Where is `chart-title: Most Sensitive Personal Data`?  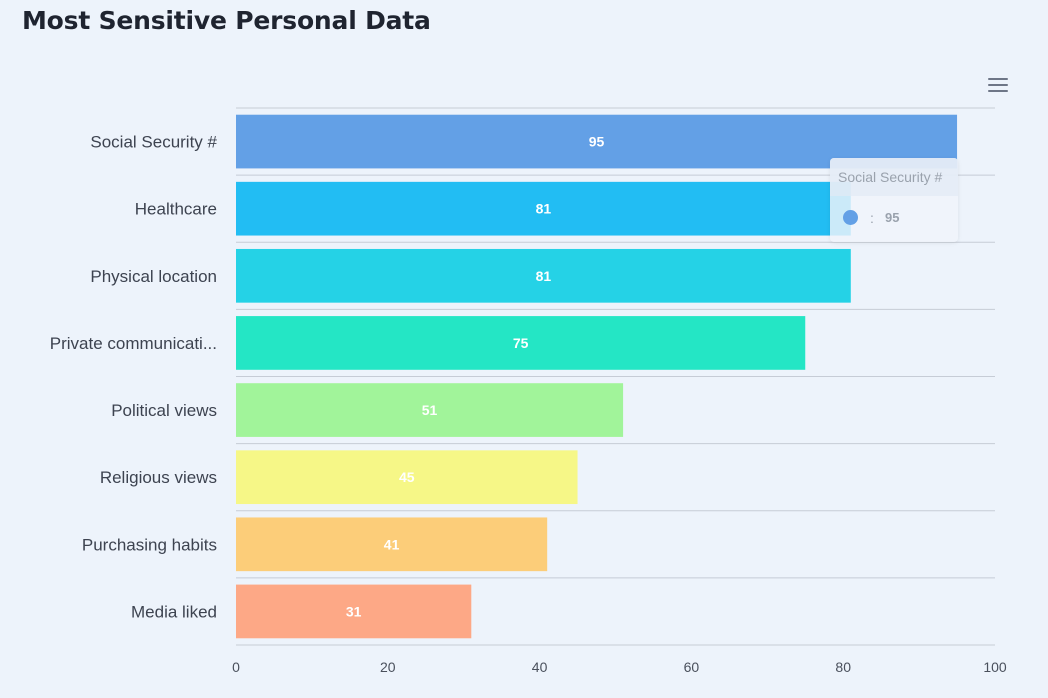
chart-title: Most Sensitive Personal Data is located at coordinates (226, 20).